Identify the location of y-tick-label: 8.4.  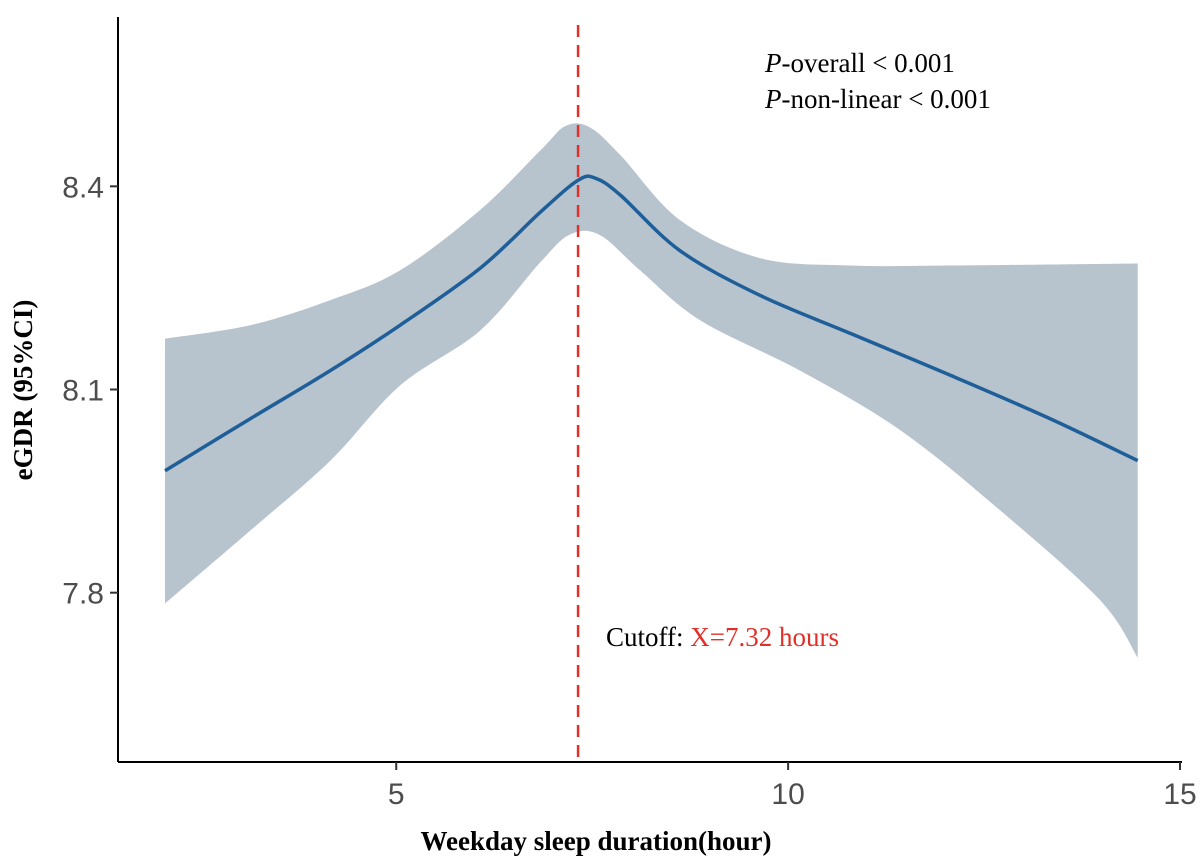
(83, 187).